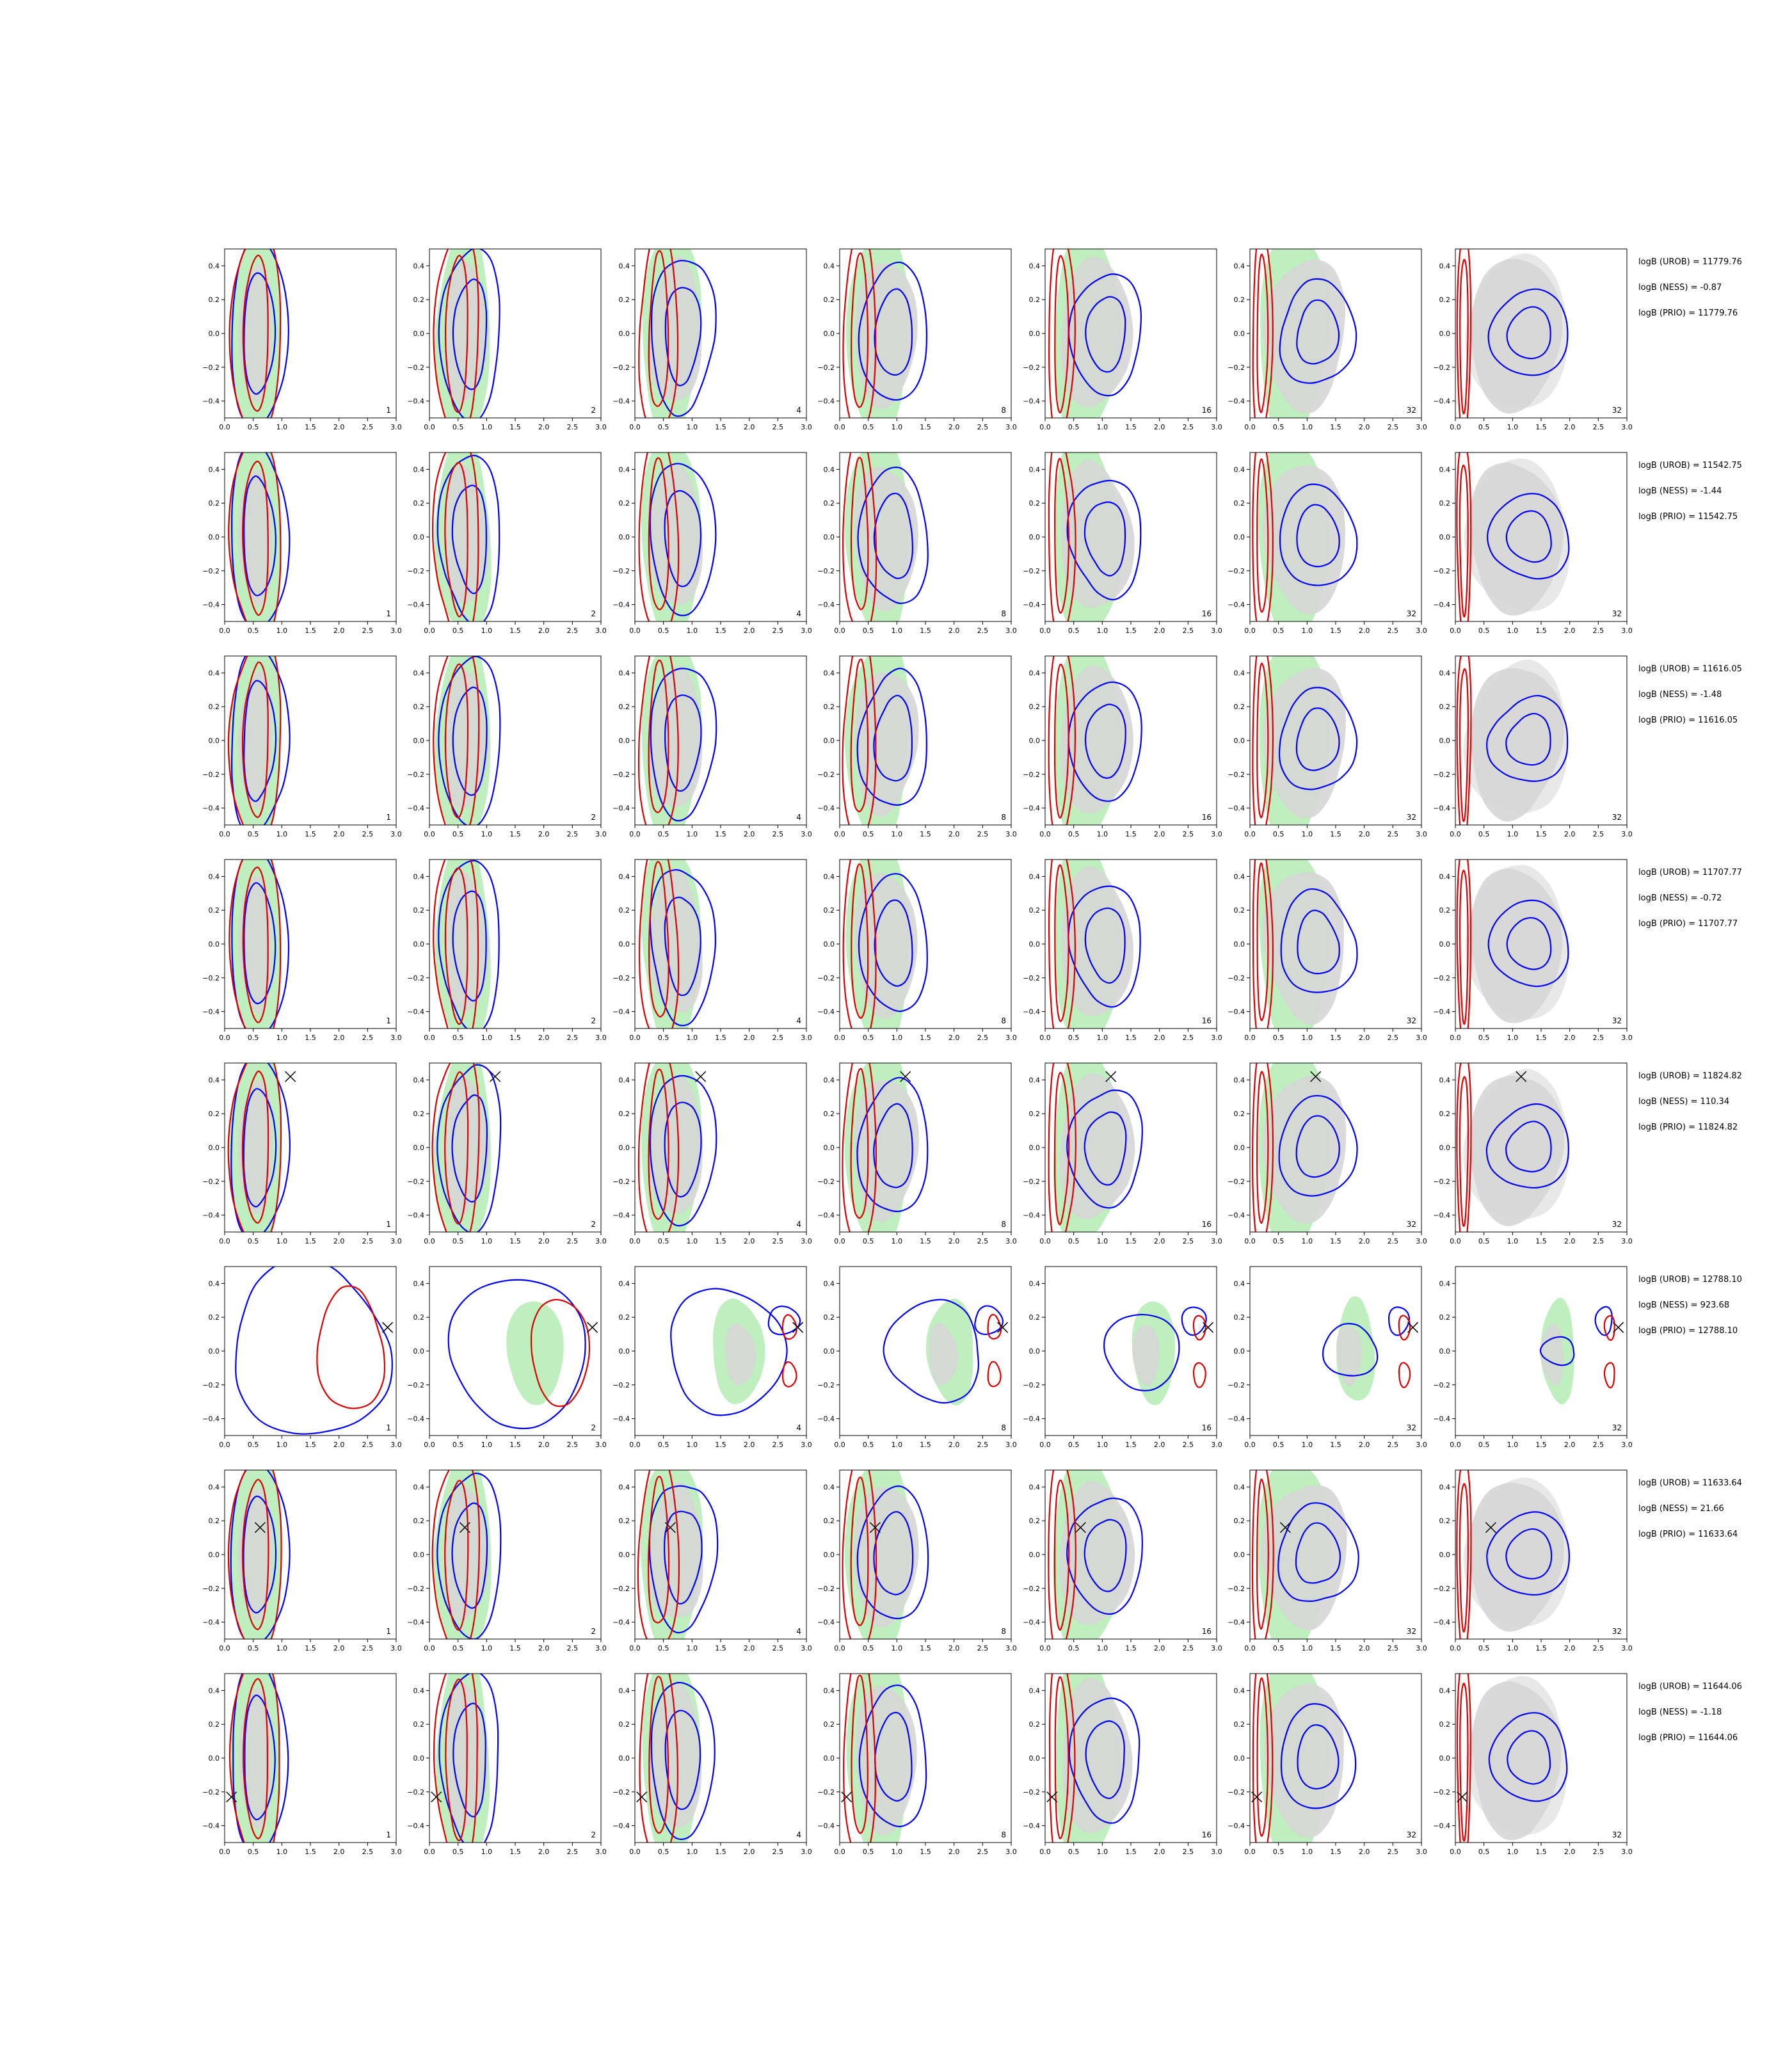 Image resolution: width=1792 pixels, height=2048 pixels. Describe the element at coordinates (1690, 872) in the screenshot. I see `logb-annotation: logB (UROB) = 11707.77` at that location.